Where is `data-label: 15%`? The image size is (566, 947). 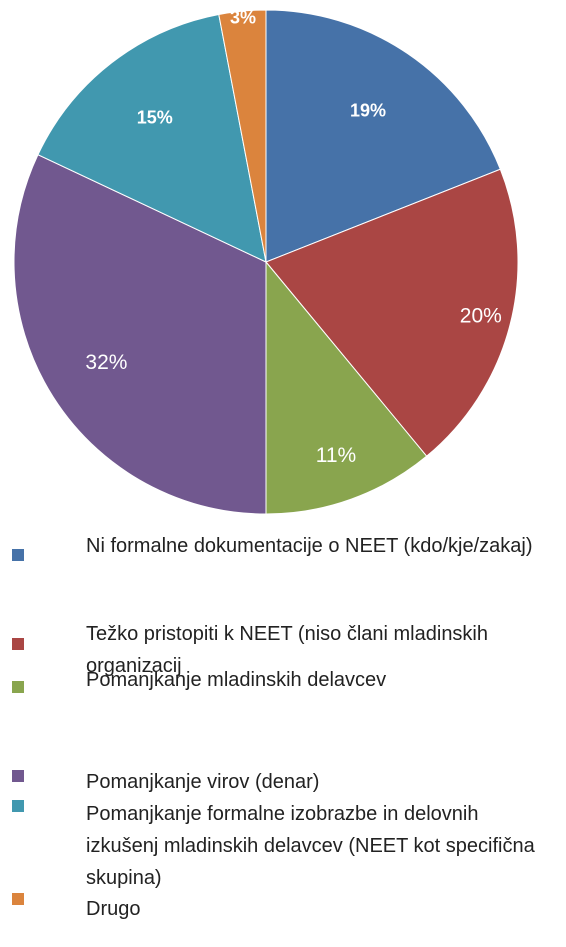
data-label: 15% is located at coordinates (155, 117).